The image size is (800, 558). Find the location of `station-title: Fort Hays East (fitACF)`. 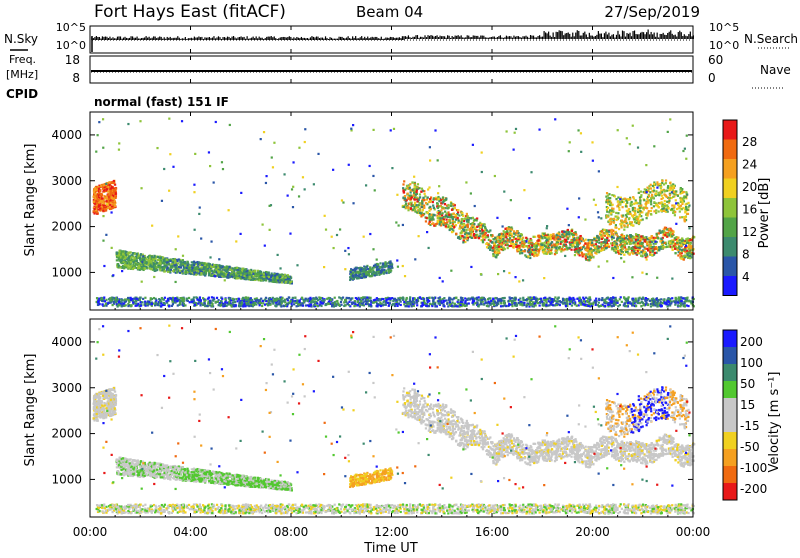

station-title: Fort Hays East (fitACF) is located at coordinates (190, 12).